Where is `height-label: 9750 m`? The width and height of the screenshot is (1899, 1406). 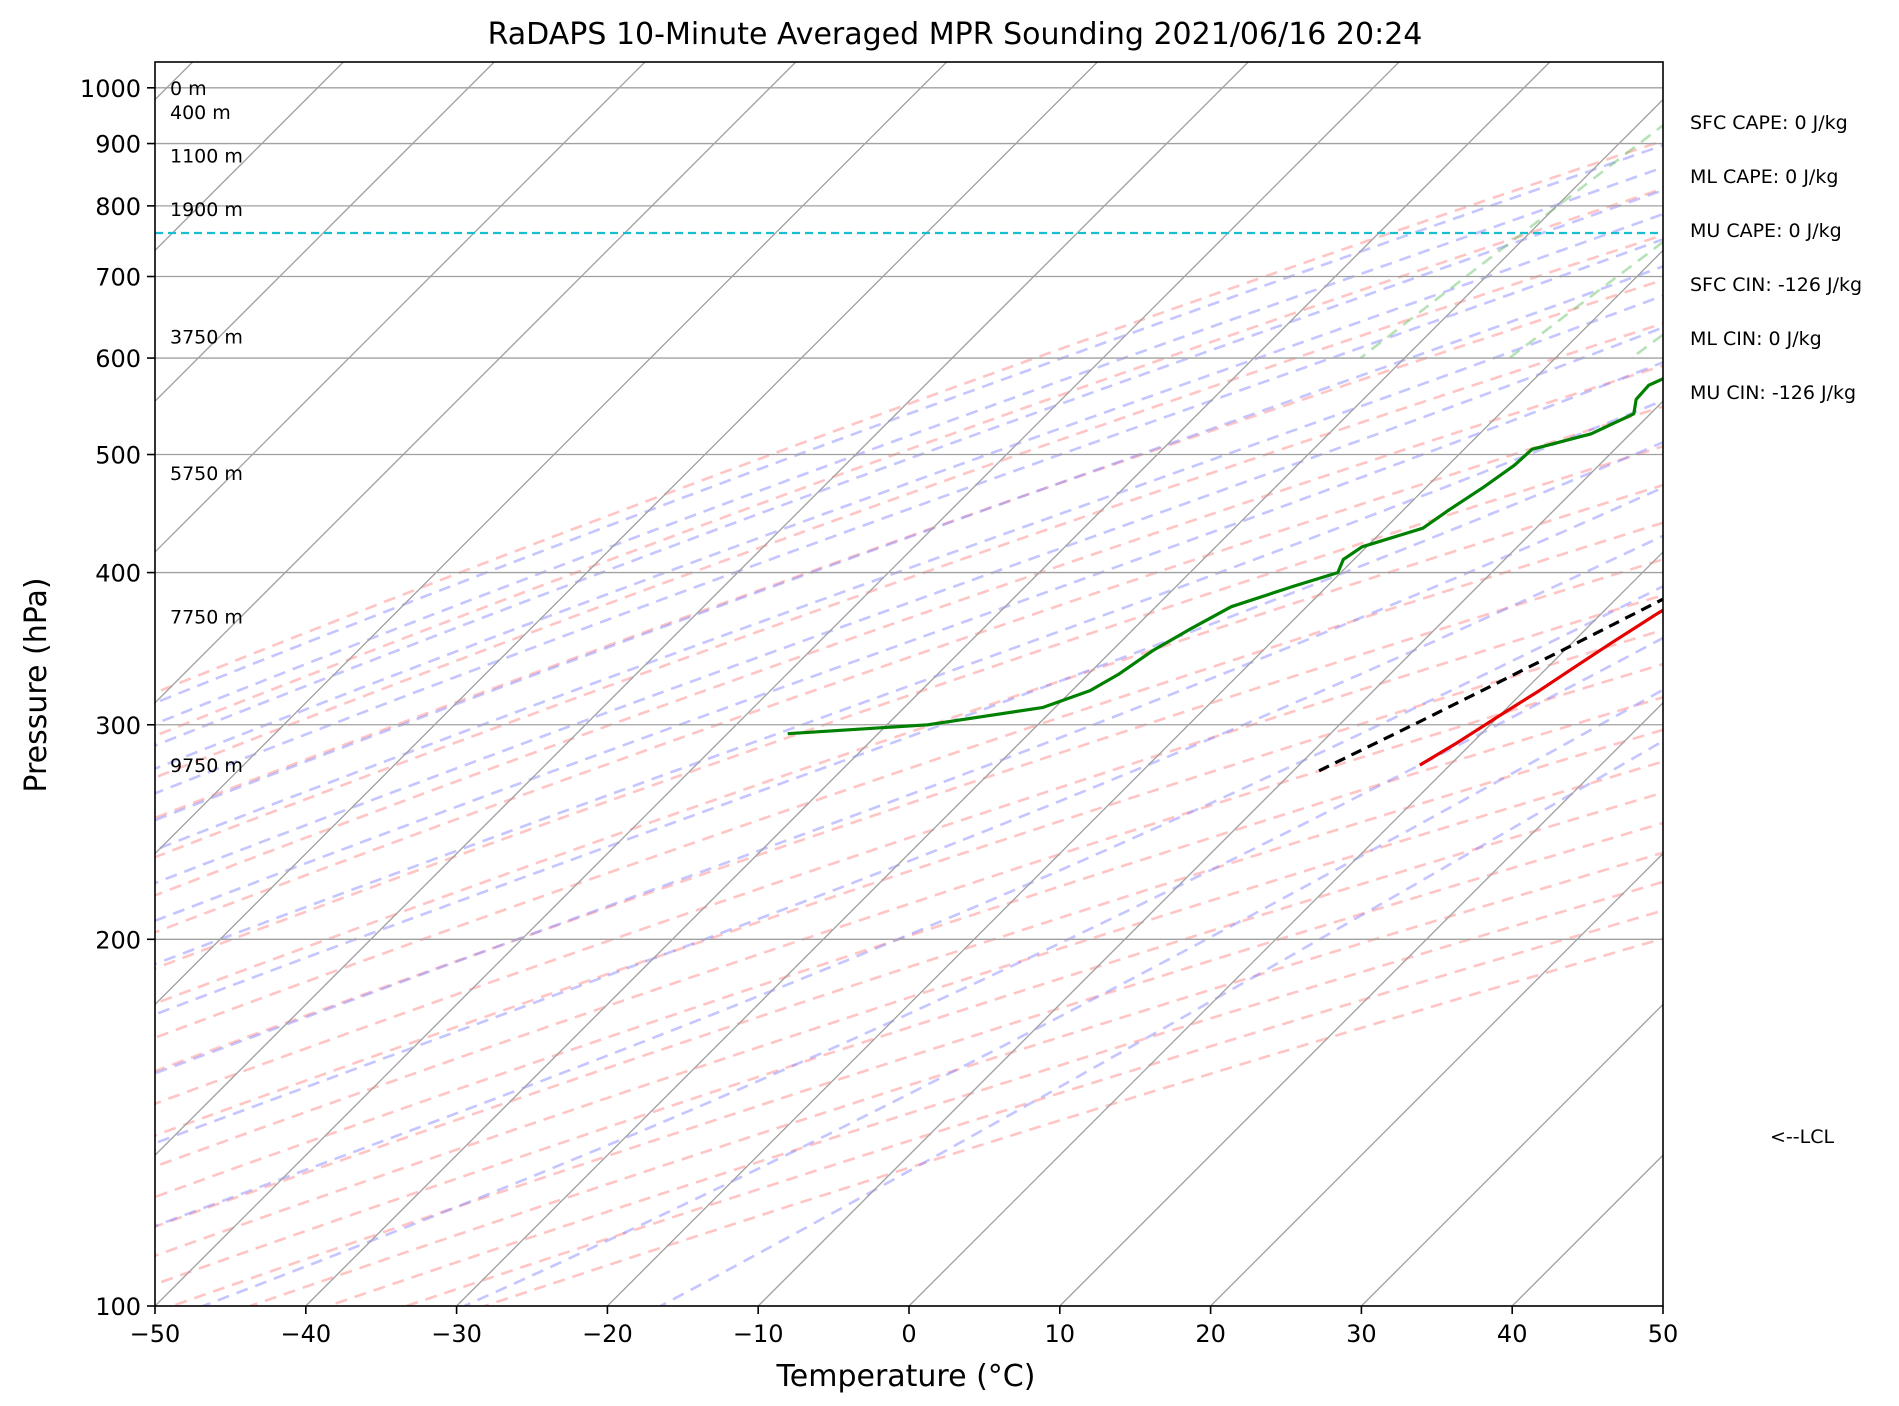
height-label: 9750 m is located at coordinates (206, 766).